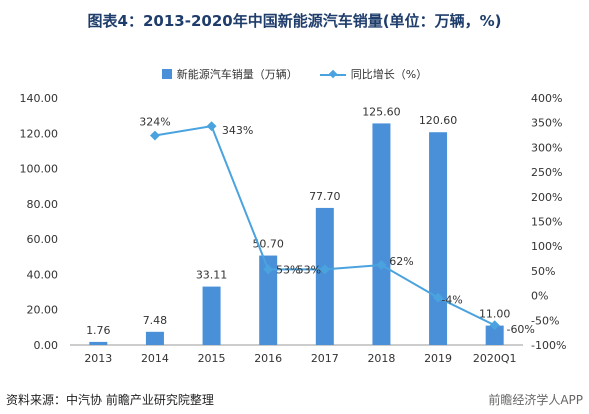 The height and width of the screenshot is (414, 589). Describe the element at coordinates (43, 310) in the screenshot. I see `left-tick-label: 20.00` at that location.